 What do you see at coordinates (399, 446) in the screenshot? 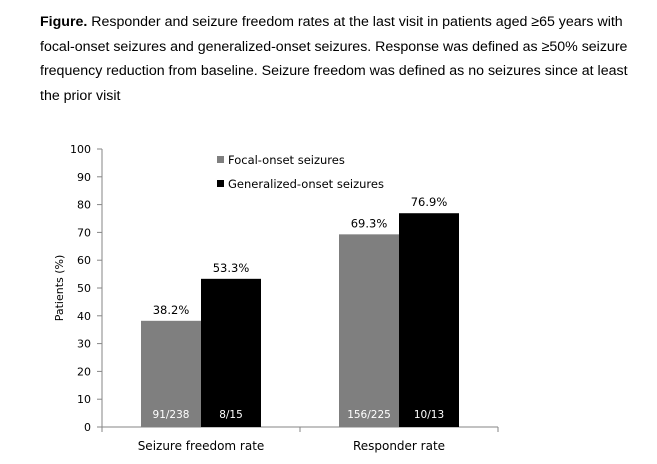
I see `x-category-label: Responder rate` at bounding box center [399, 446].